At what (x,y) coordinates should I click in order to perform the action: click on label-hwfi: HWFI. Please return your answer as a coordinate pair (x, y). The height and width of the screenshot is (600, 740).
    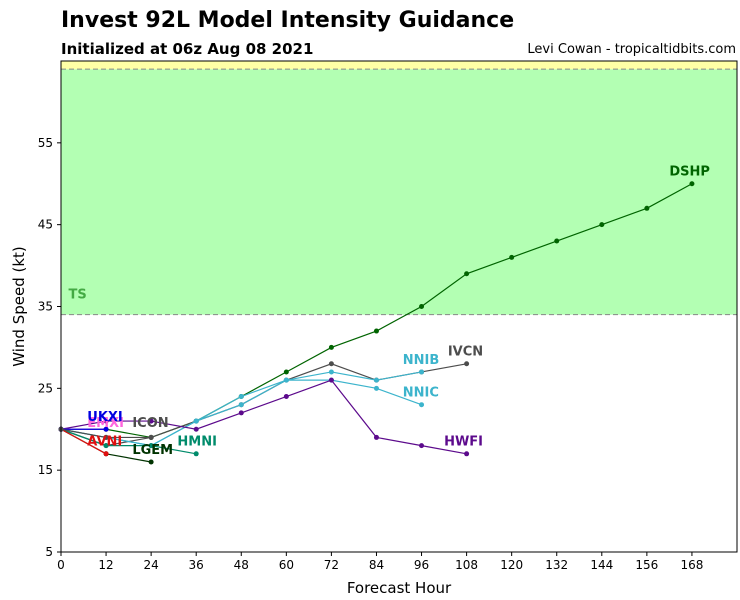
    Looking at the image, I should click on (463, 442).